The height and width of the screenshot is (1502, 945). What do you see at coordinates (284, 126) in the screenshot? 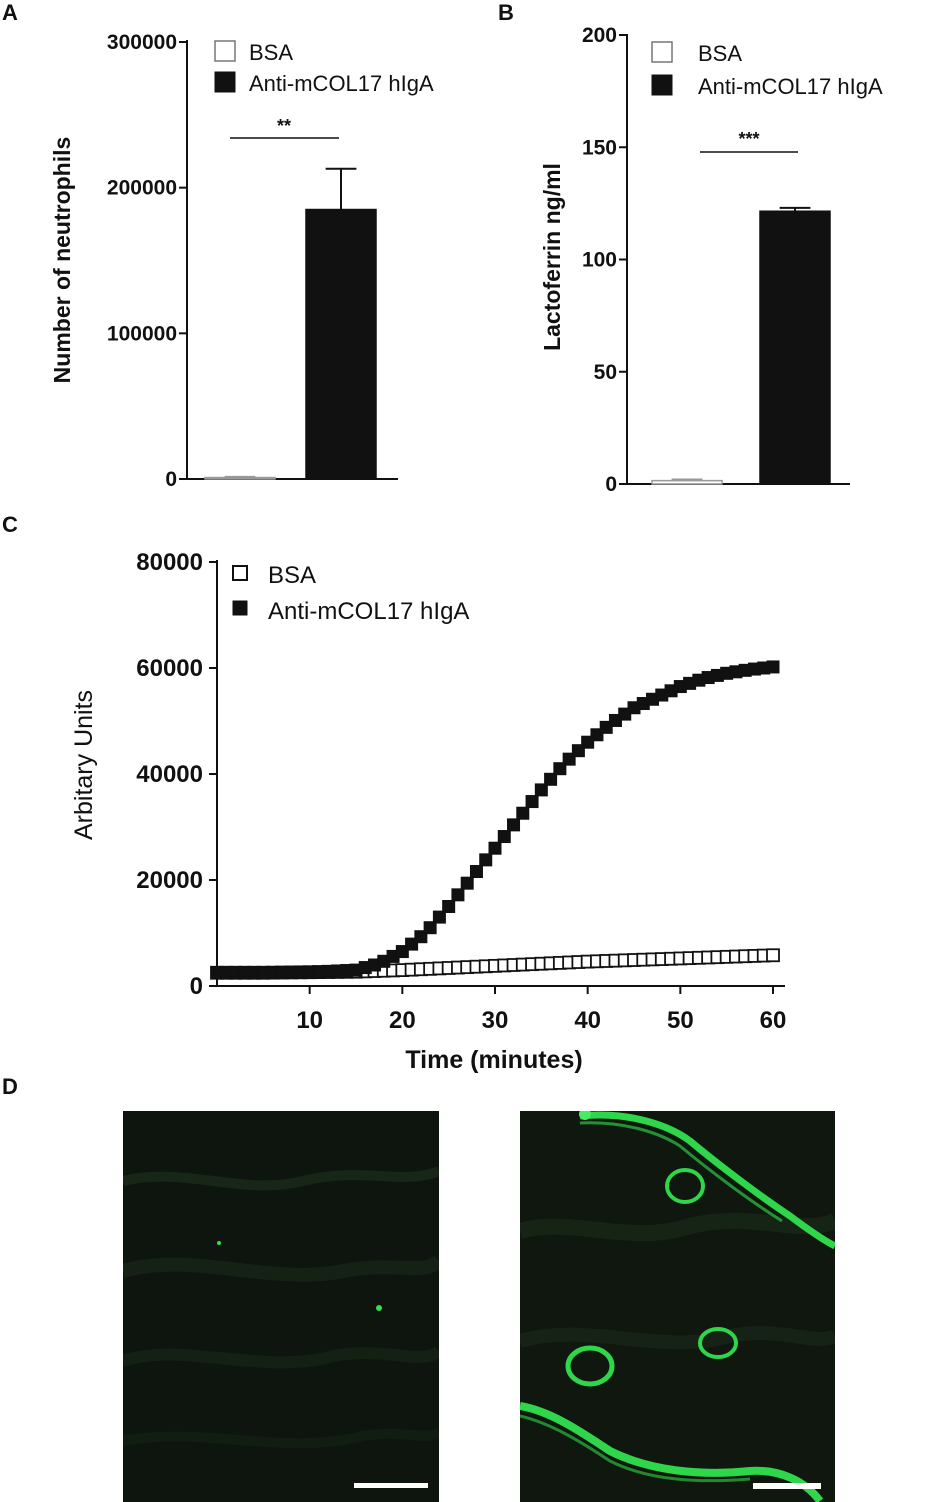
I see `chart-a-significance-label: **` at bounding box center [284, 126].